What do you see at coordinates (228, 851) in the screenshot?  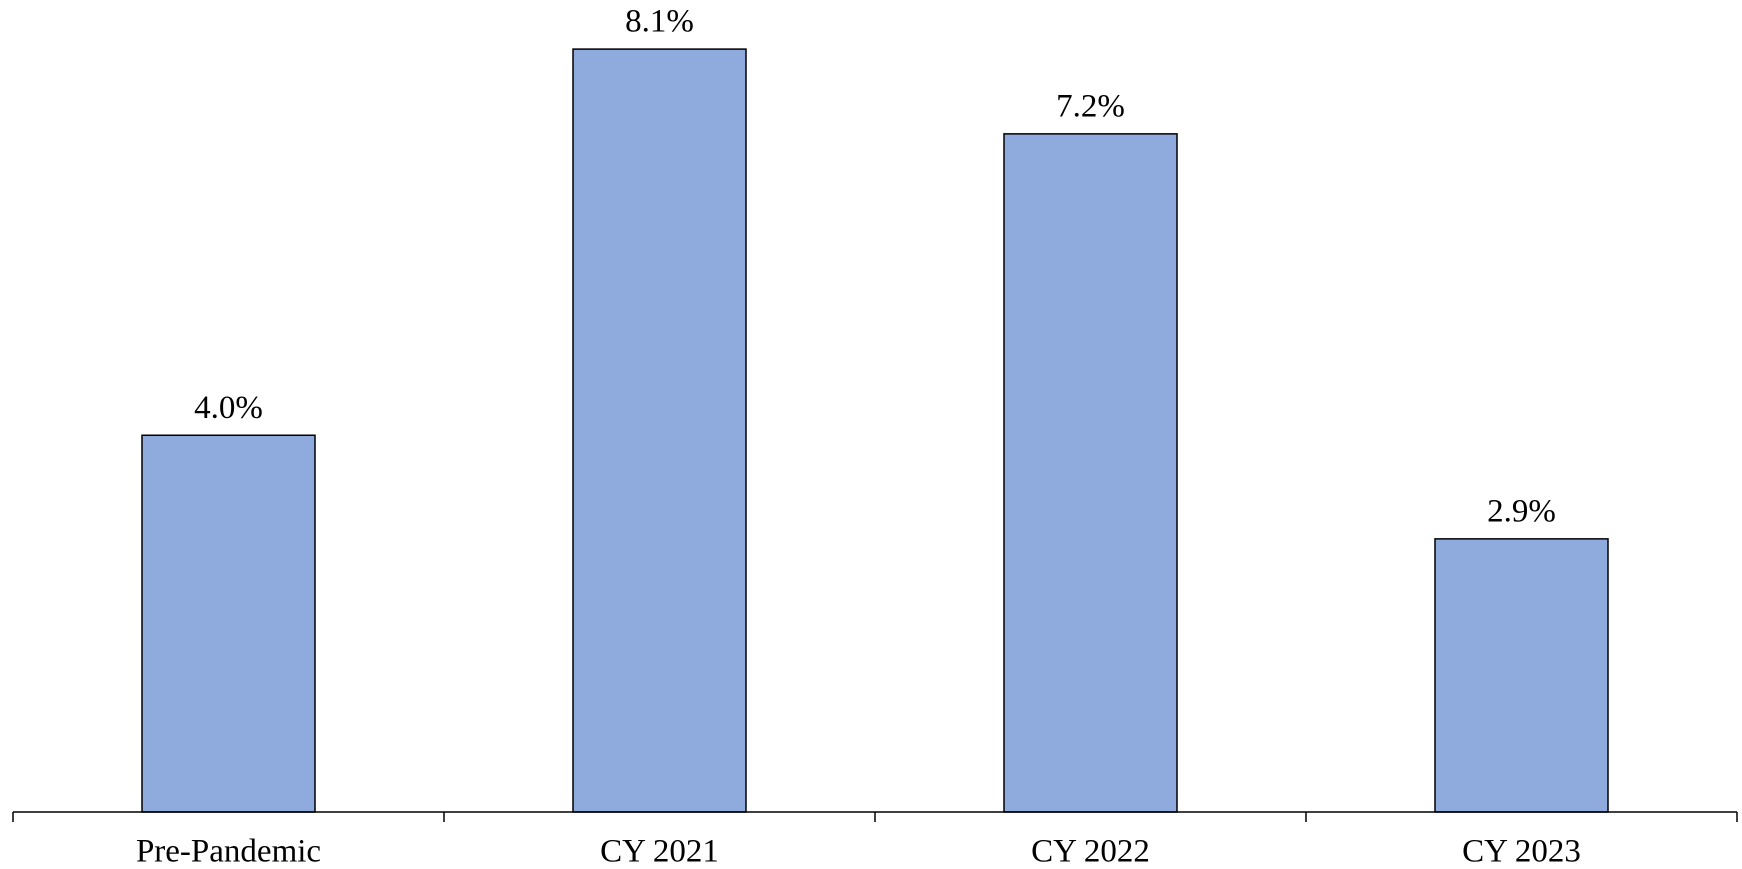 I see `x-tick-label: Pre-Pandemic` at bounding box center [228, 851].